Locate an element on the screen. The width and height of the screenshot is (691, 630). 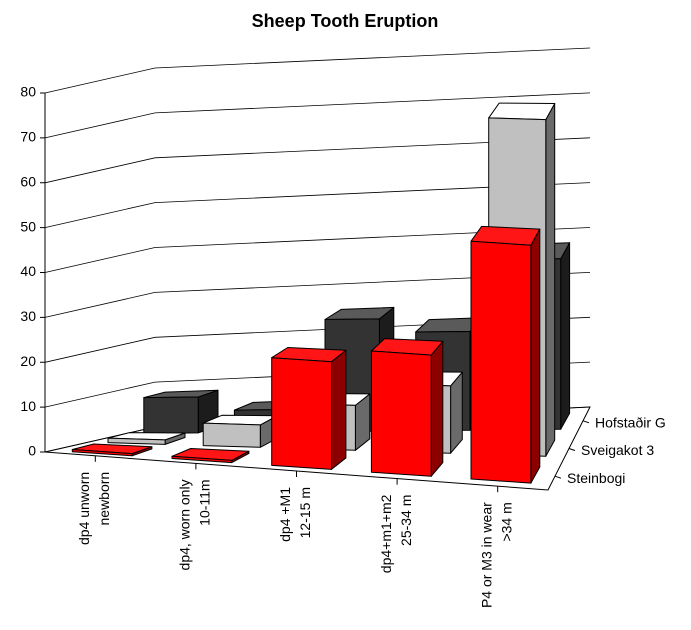
y-tick-label: 40 is located at coordinates (28, 271).